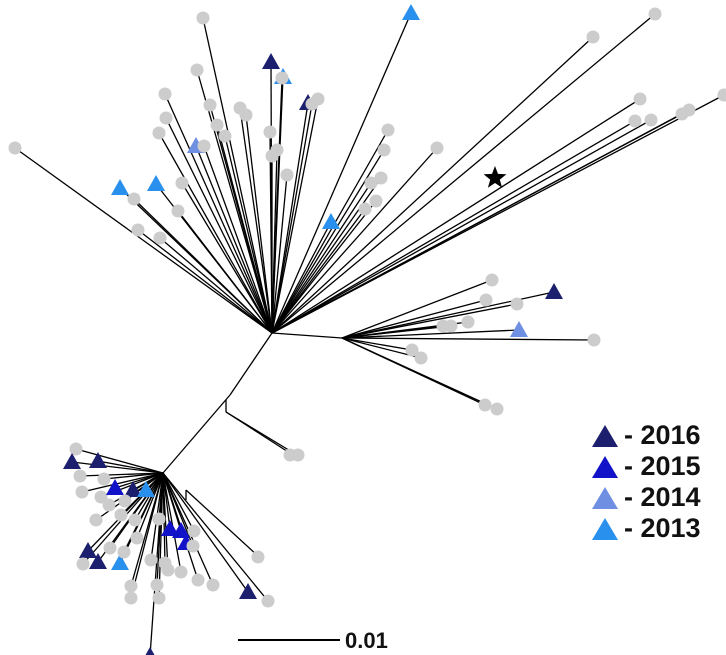 Image resolution: width=726 pixels, height=655 pixels. Describe the element at coordinates (662, 528) in the screenshot. I see `legend-label: - 2013` at that location.